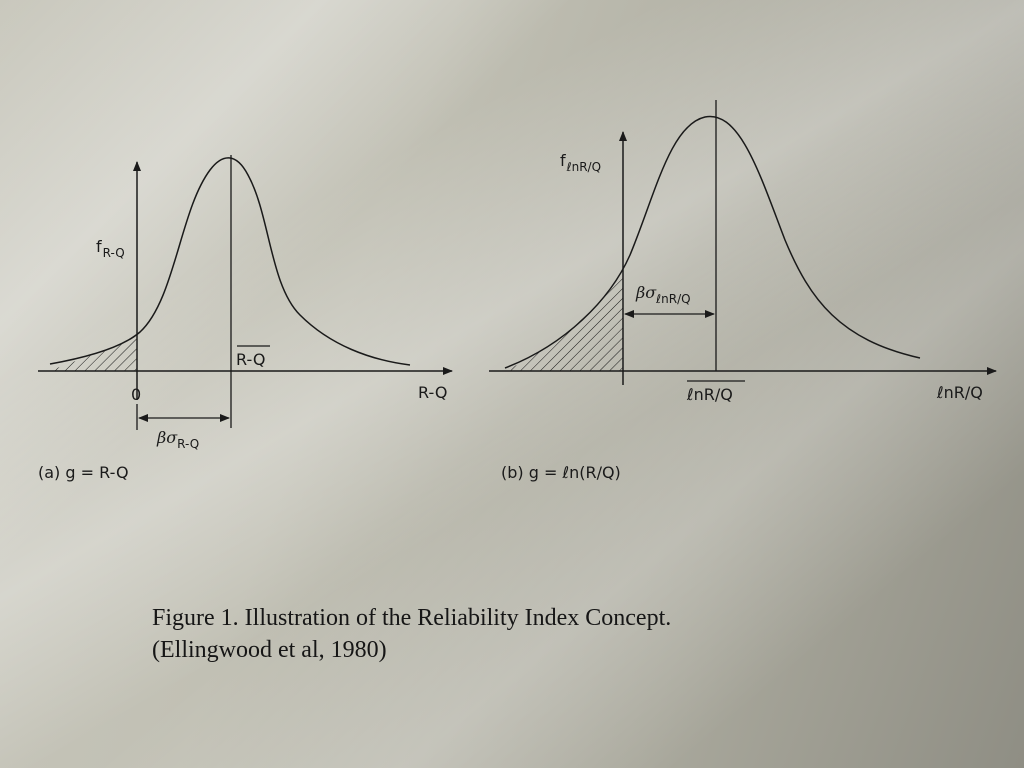 This screenshot has height=768, width=1024. What do you see at coordinates (110, 248) in the screenshot?
I see `y-label-a: fR-Q` at bounding box center [110, 248].